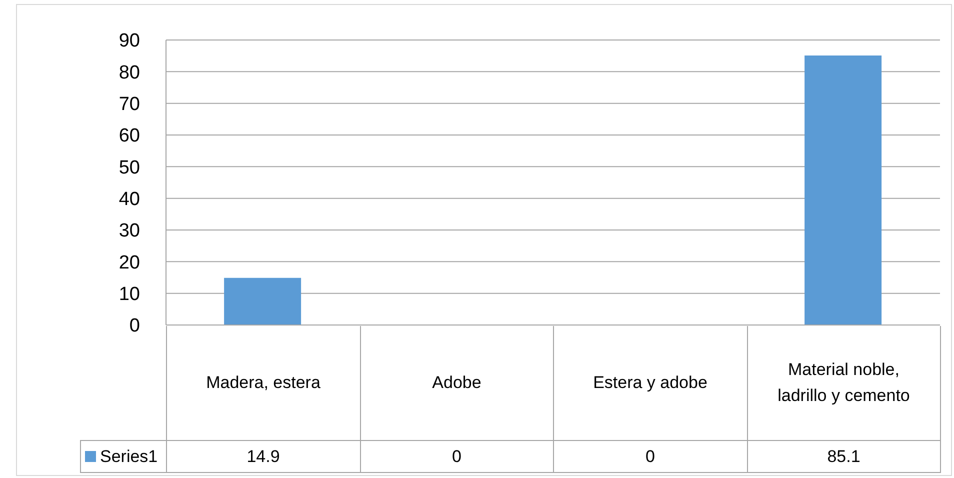  I want to click on data-label: 14.9, so click(263, 456).